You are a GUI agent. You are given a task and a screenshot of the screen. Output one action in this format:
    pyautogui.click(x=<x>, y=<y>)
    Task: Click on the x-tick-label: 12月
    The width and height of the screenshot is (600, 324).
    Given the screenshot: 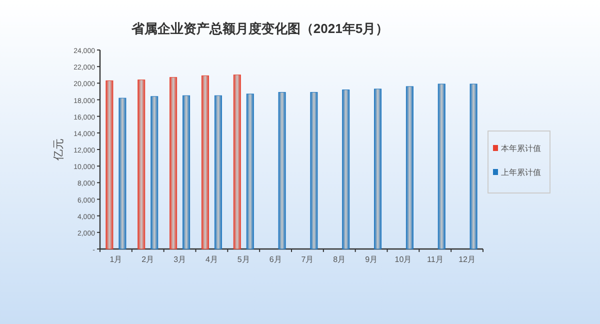 What is the action you would take?
    pyautogui.click(x=467, y=259)
    